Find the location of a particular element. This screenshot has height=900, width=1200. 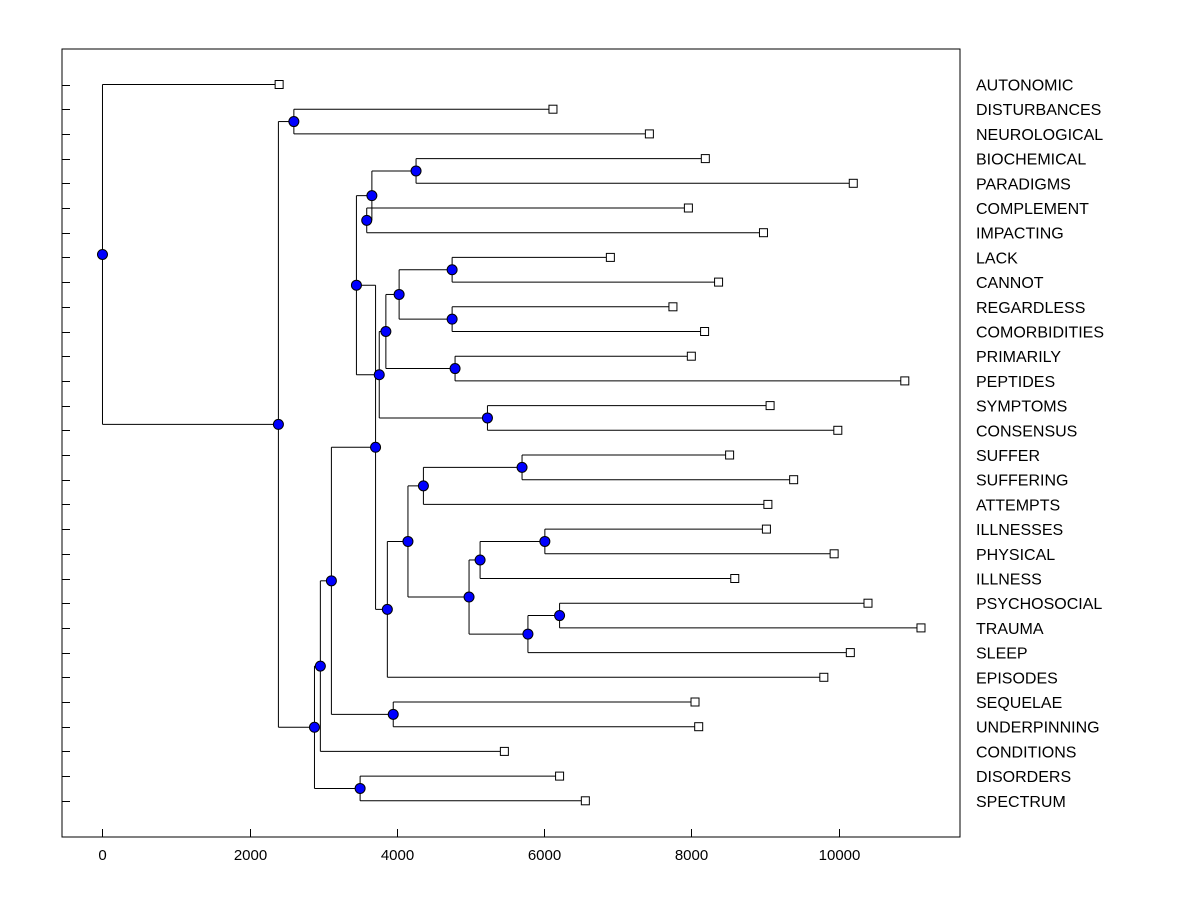

leaf-label: PARADIGMS is located at coordinates (1023, 184).